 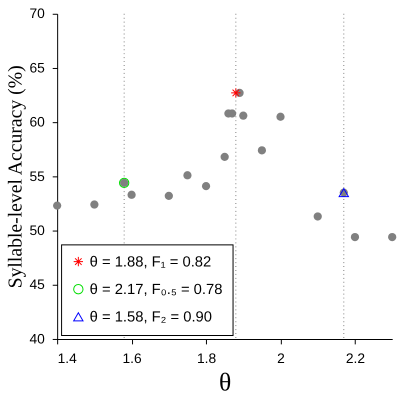 I want to click on x-tick-label: 1.4, so click(x=68, y=358).